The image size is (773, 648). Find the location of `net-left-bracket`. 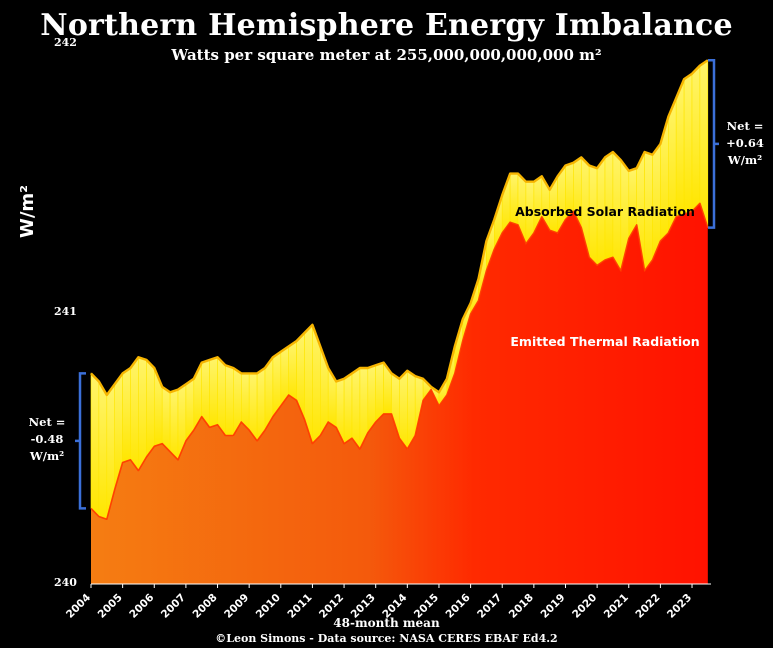

net-left-bracket is located at coordinates (80, 441).